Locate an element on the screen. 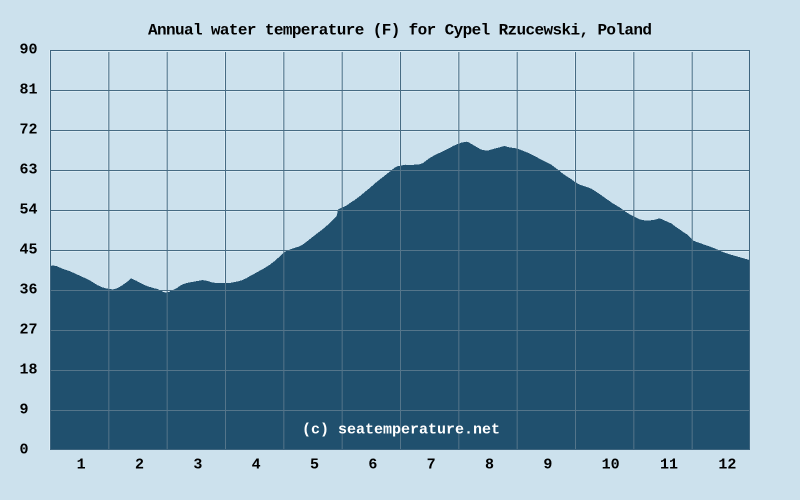  svg-text: 1 is located at coordinates (81, 465).